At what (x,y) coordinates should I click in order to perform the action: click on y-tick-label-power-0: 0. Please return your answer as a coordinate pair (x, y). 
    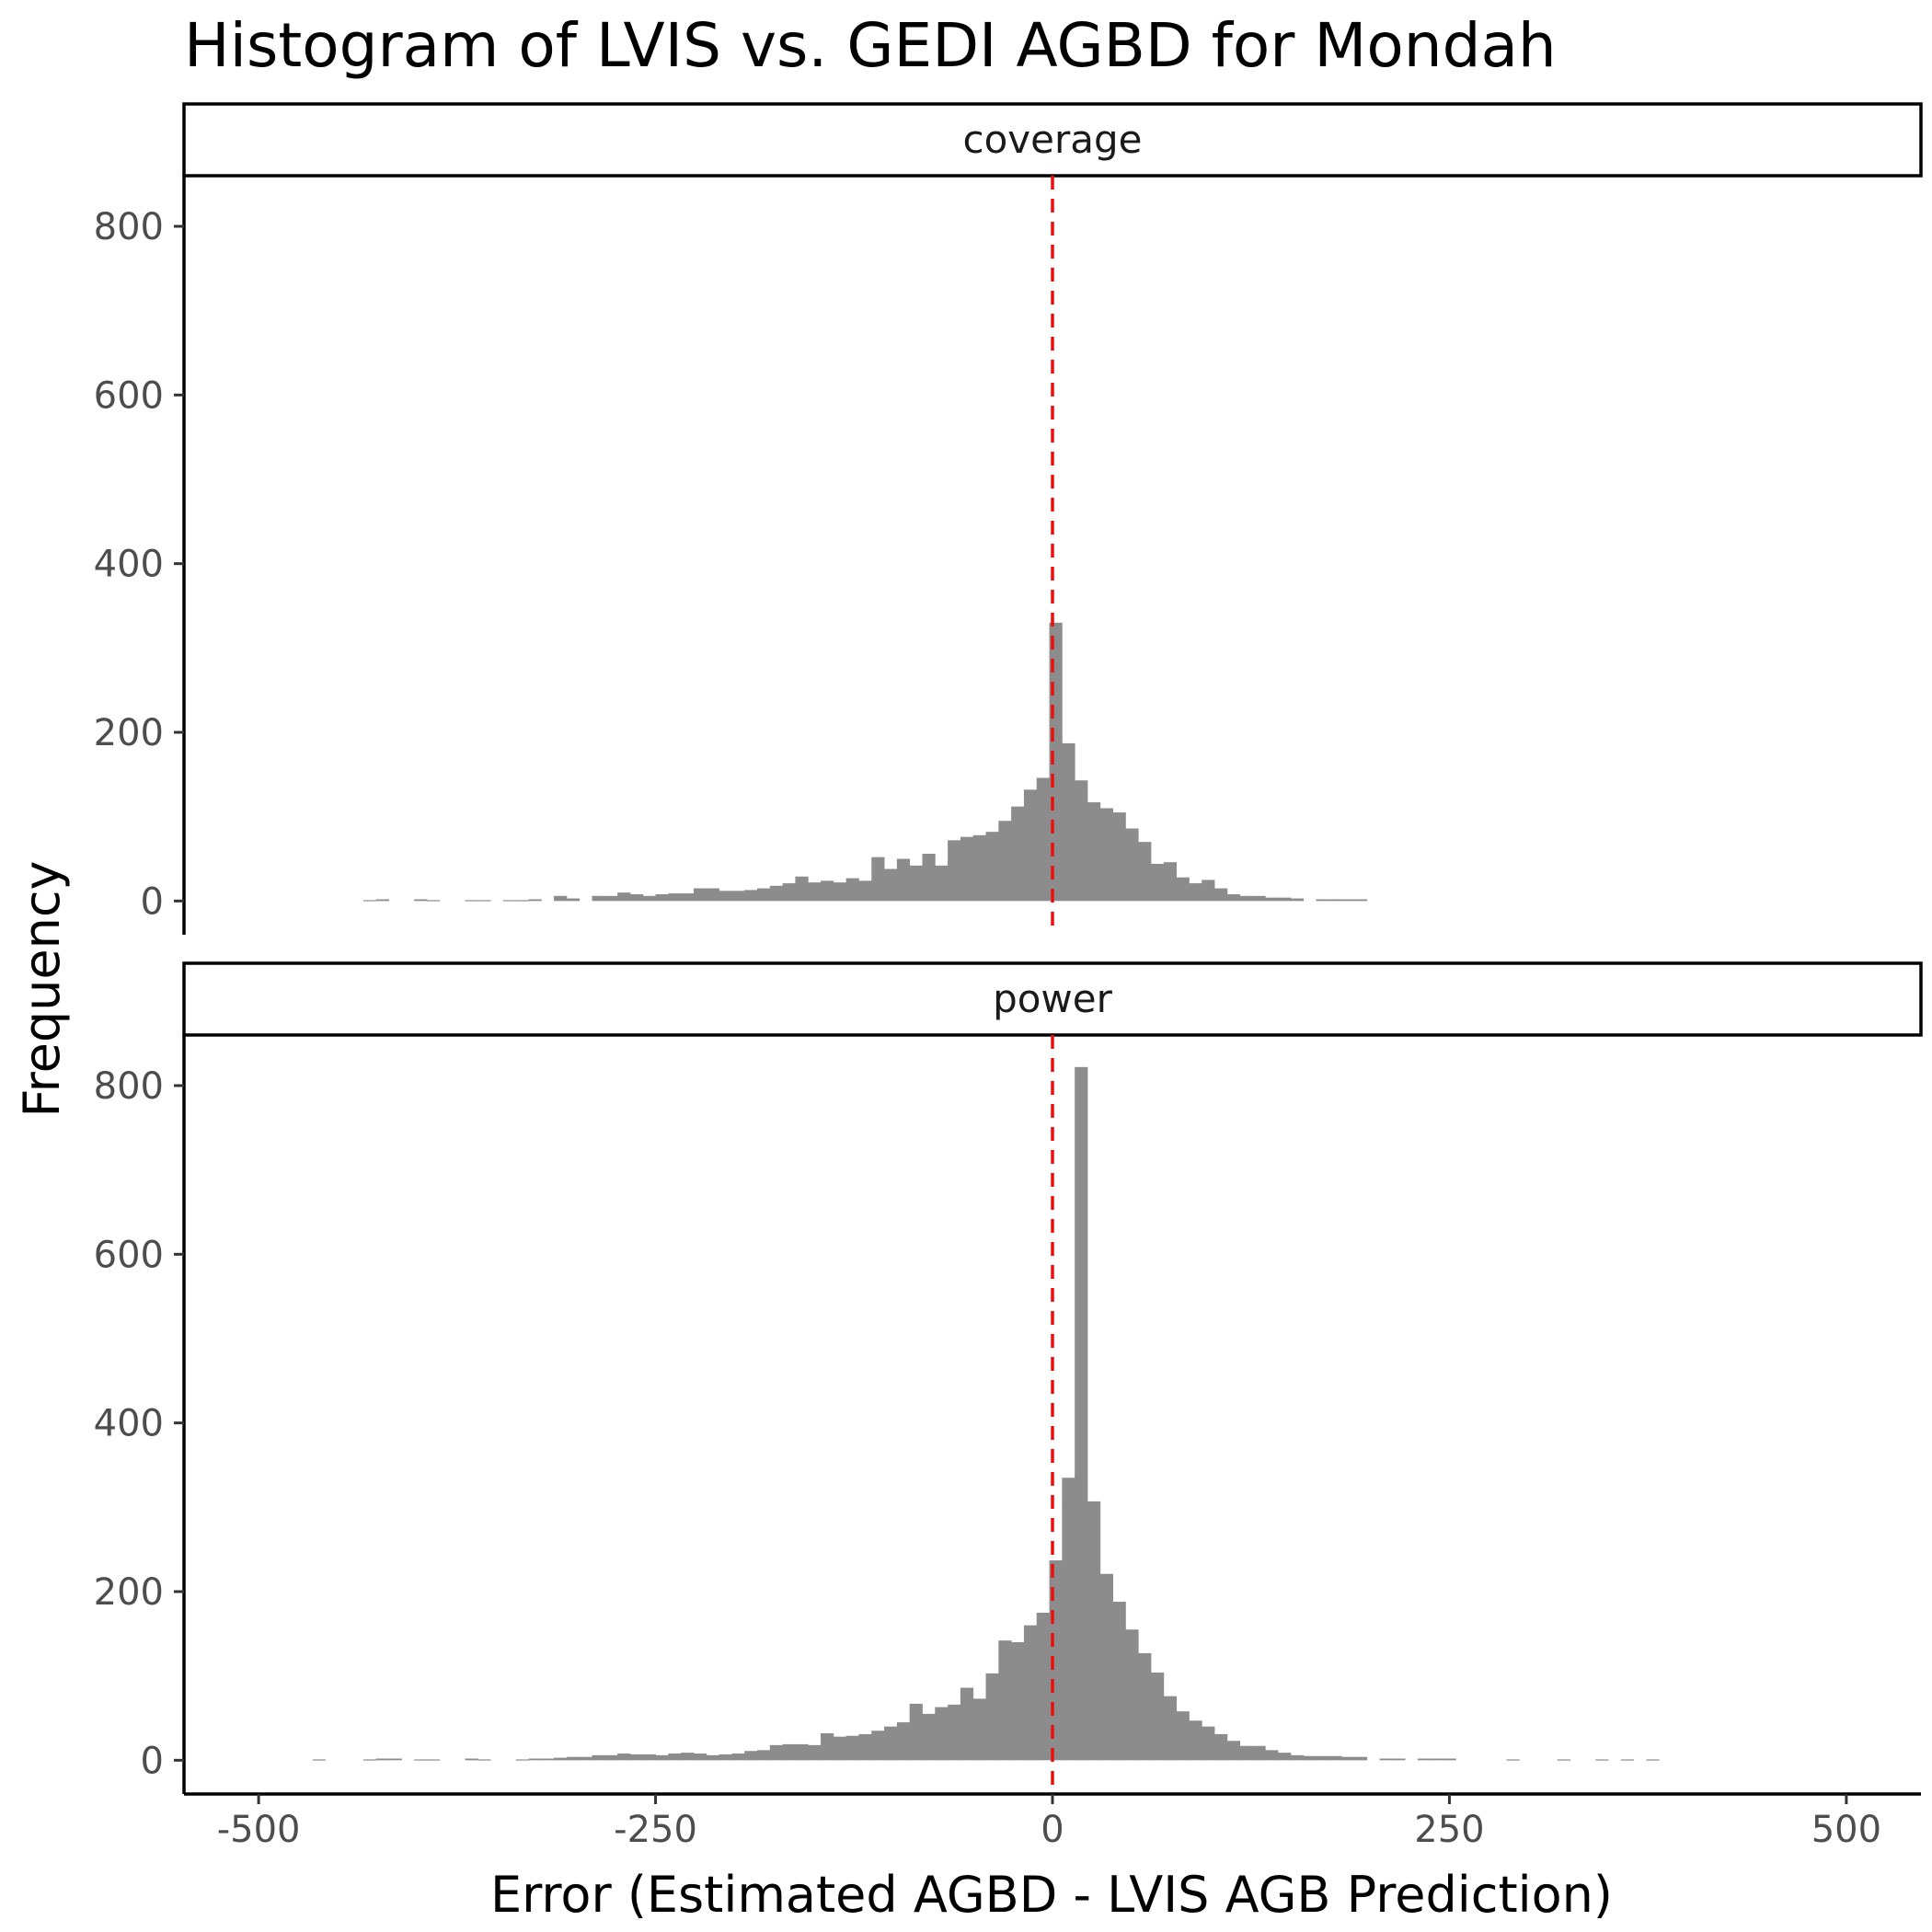
    Looking at the image, I should click on (152, 1761).